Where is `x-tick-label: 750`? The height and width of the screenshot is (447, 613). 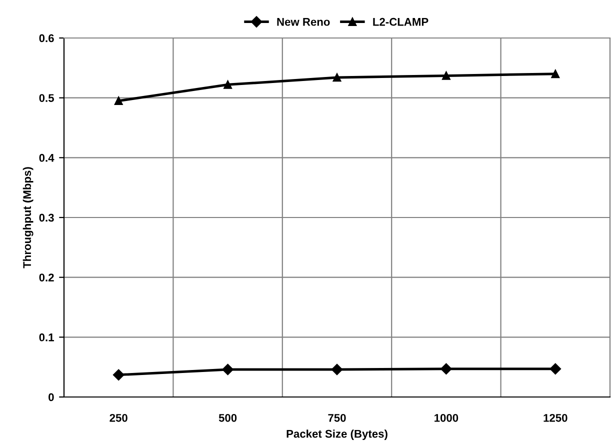 x-tick-label: 750 is located at coordinates (337, 418).